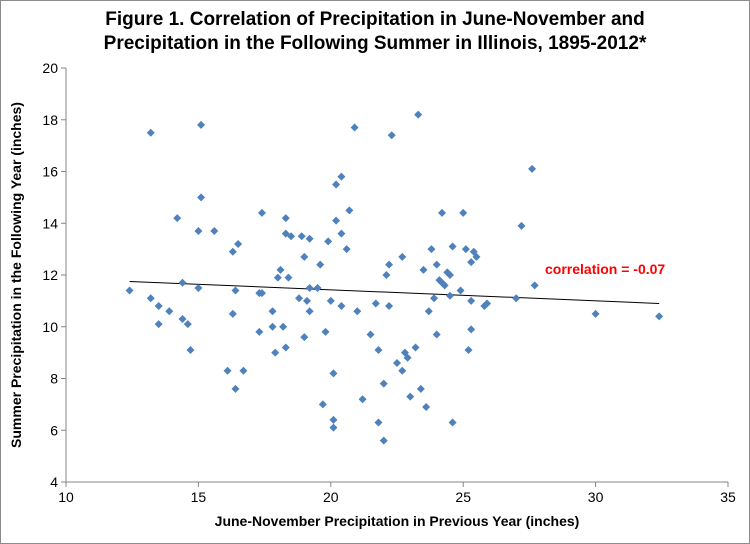  What do you see at coordinates (50, 223) in the screenshot?
I see `y-tick-label: 14` at bounding box center [50, 223].